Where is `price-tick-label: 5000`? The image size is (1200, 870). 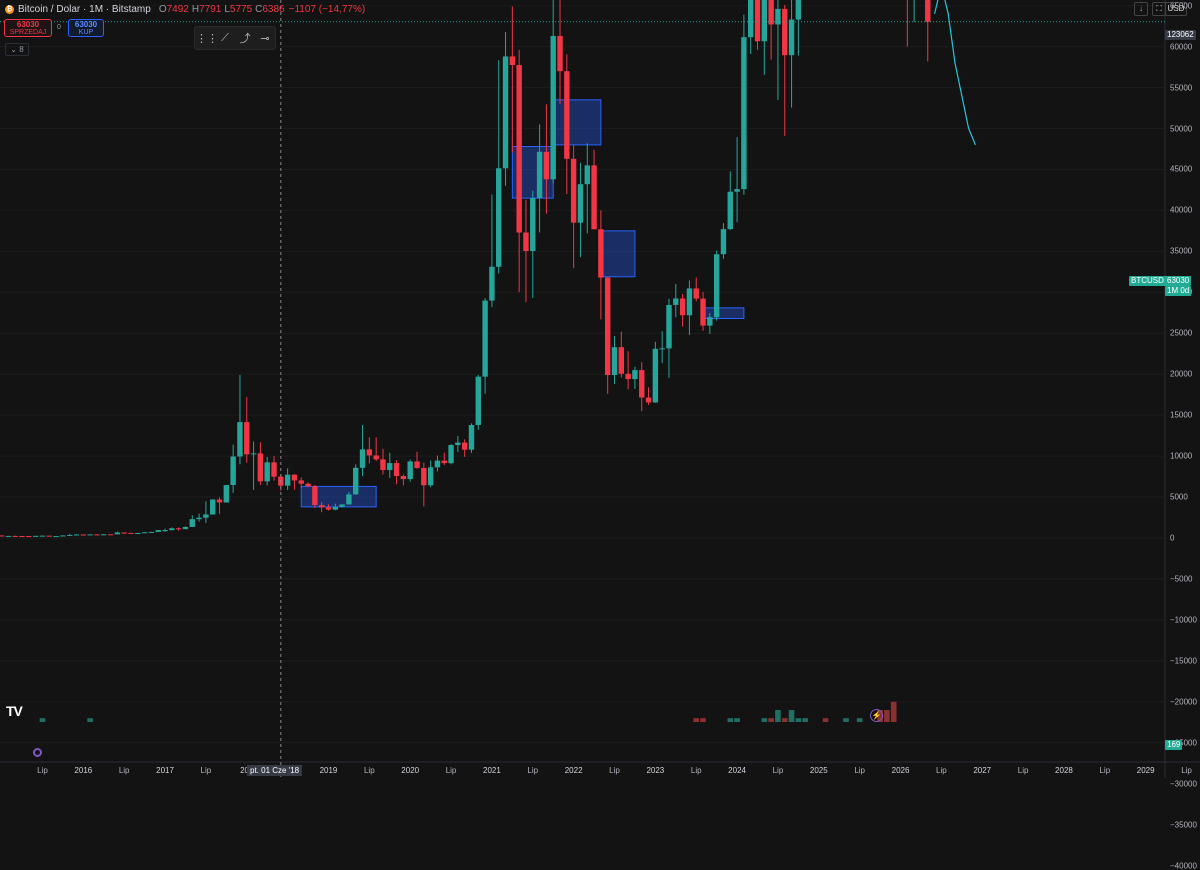
price-tick-label: 5000 is located at coordinates (1179, 497).